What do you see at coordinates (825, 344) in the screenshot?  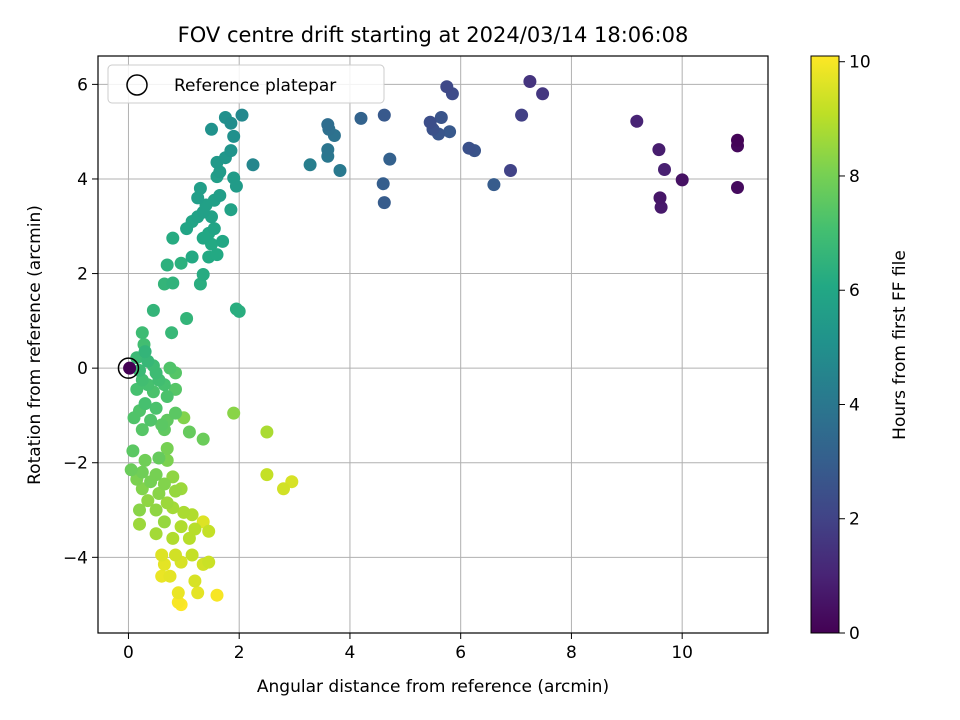 I see `colorbar` at bounding box center [825, 344].